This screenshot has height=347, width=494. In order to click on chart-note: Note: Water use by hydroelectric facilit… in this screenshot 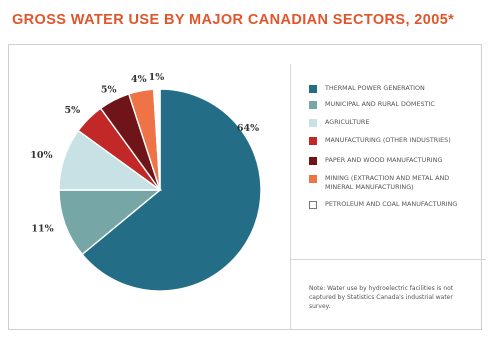, I will do `click(381, 297)`.